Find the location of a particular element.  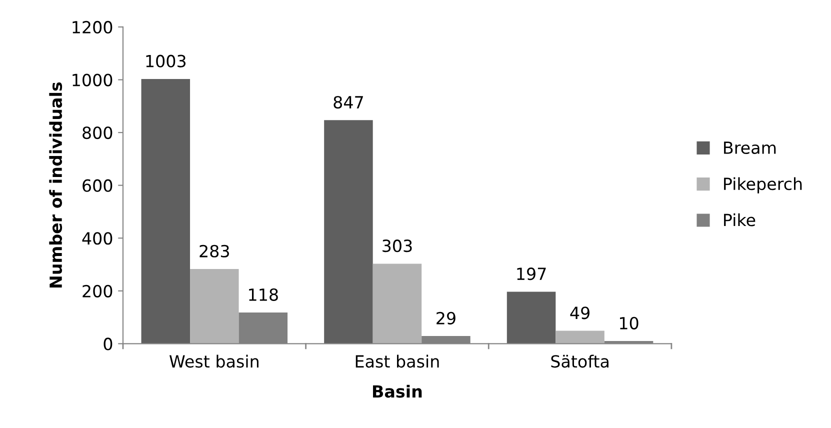

legend-label: Pike is located at coordinates (740, 219).